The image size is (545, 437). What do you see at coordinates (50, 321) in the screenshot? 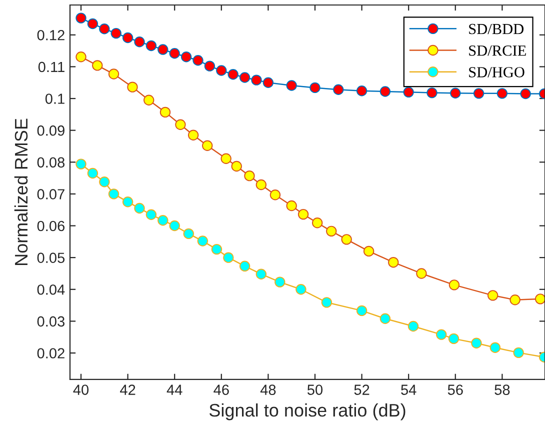
I see `y-tick-label: 0.03` at bounding box center [50, 321].